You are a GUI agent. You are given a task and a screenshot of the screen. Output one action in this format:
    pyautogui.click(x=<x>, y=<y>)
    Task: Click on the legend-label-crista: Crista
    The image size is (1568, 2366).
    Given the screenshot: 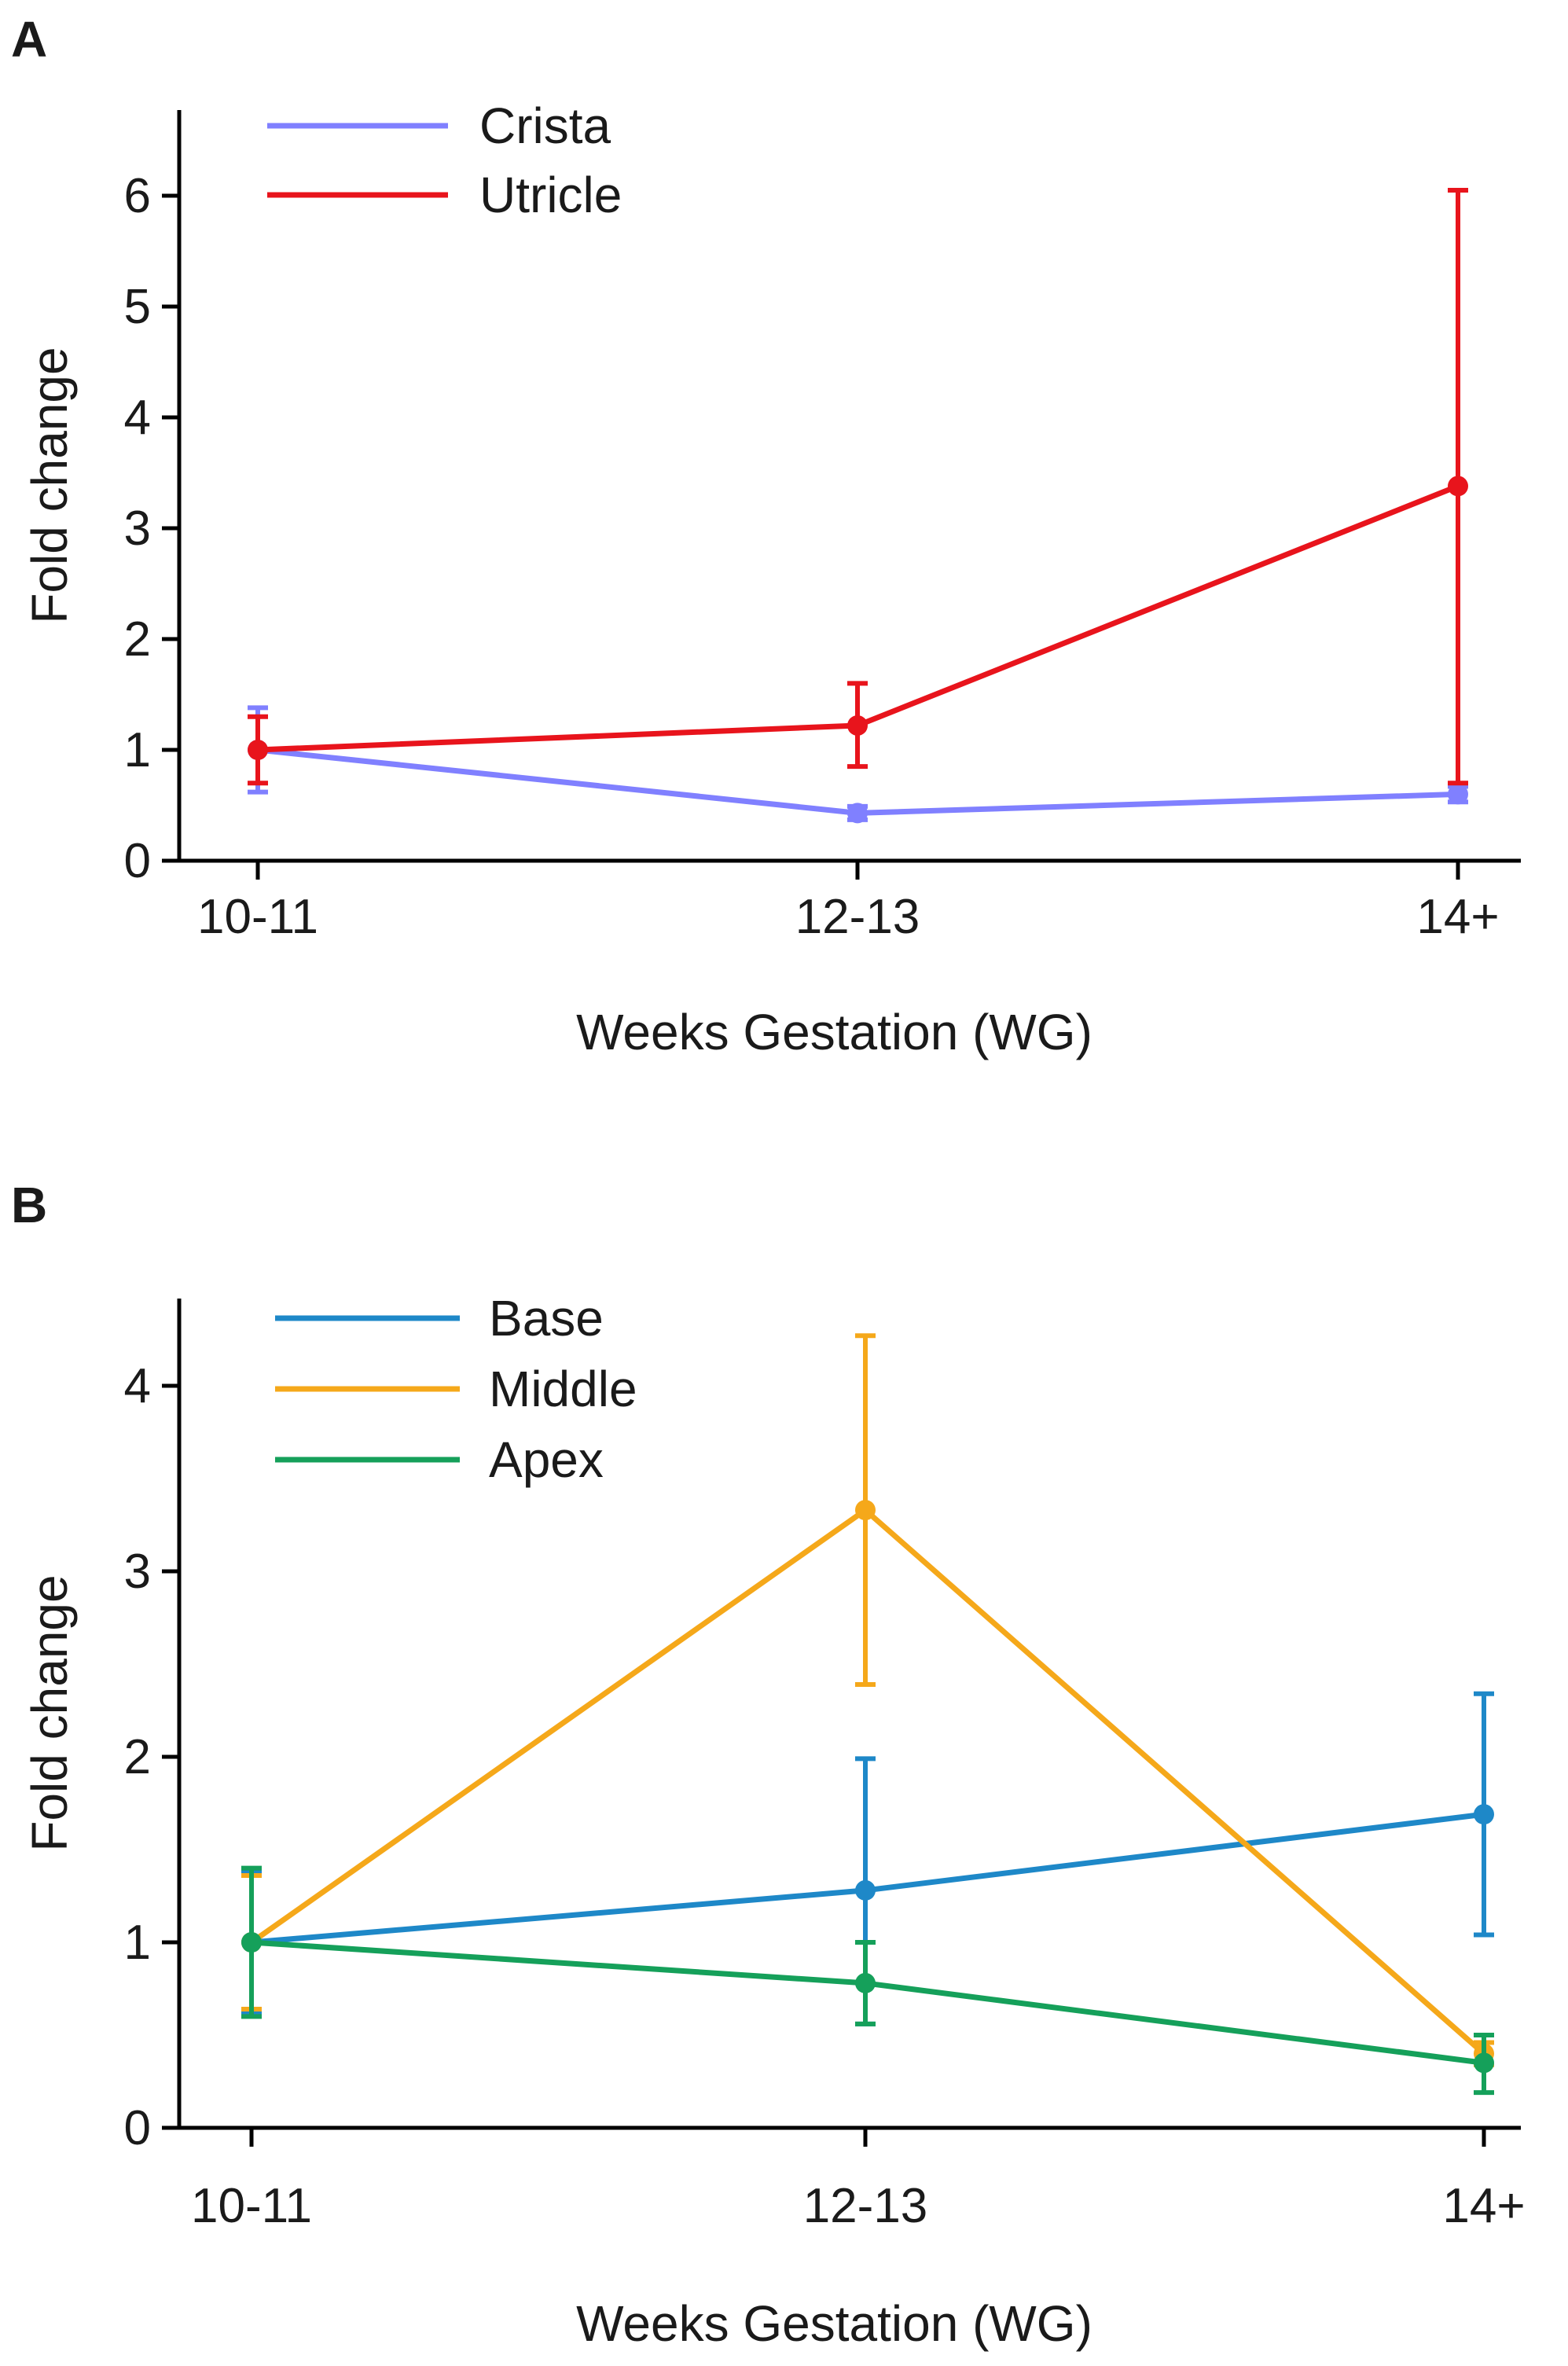 What is the action you would take?
    pyautogui.click(x=545, y=126)
    